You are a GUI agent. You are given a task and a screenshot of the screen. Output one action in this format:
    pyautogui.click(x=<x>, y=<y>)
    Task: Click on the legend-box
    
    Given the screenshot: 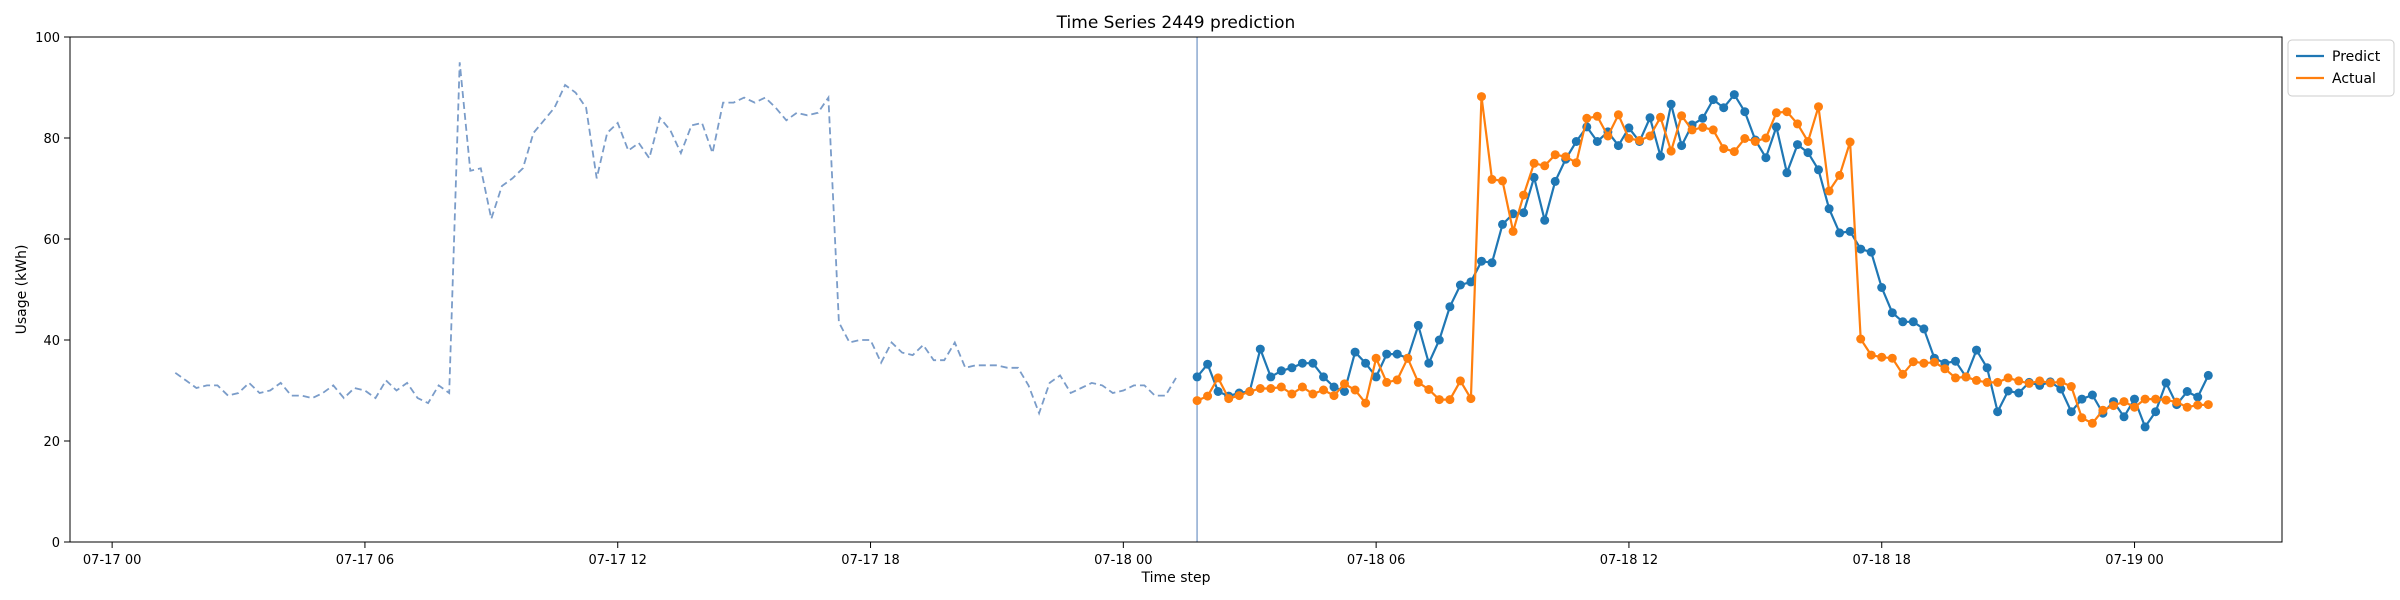 What is the action you would take?
    pyautogui.click(x=2341, y=68)
    